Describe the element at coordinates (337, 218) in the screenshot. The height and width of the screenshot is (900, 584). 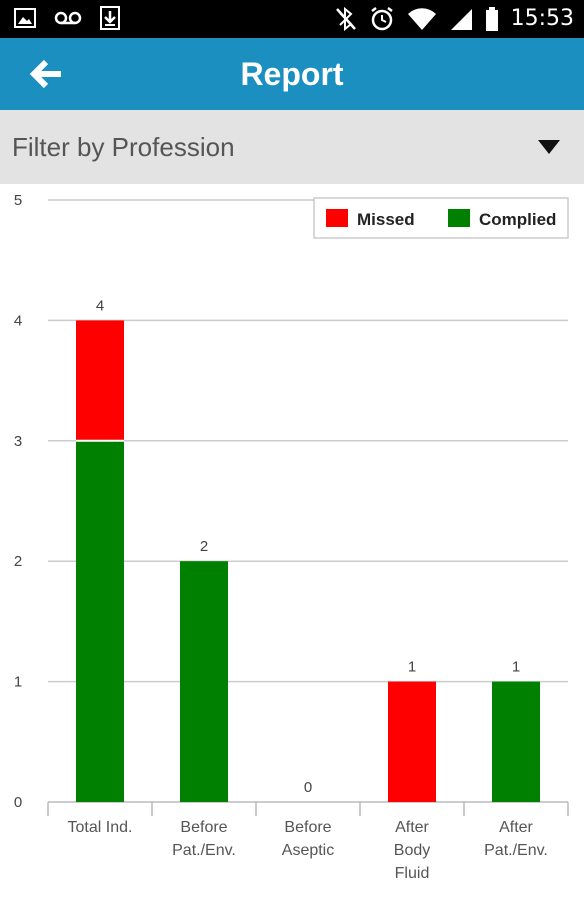
I see `legend-swatch-missed` at that location.